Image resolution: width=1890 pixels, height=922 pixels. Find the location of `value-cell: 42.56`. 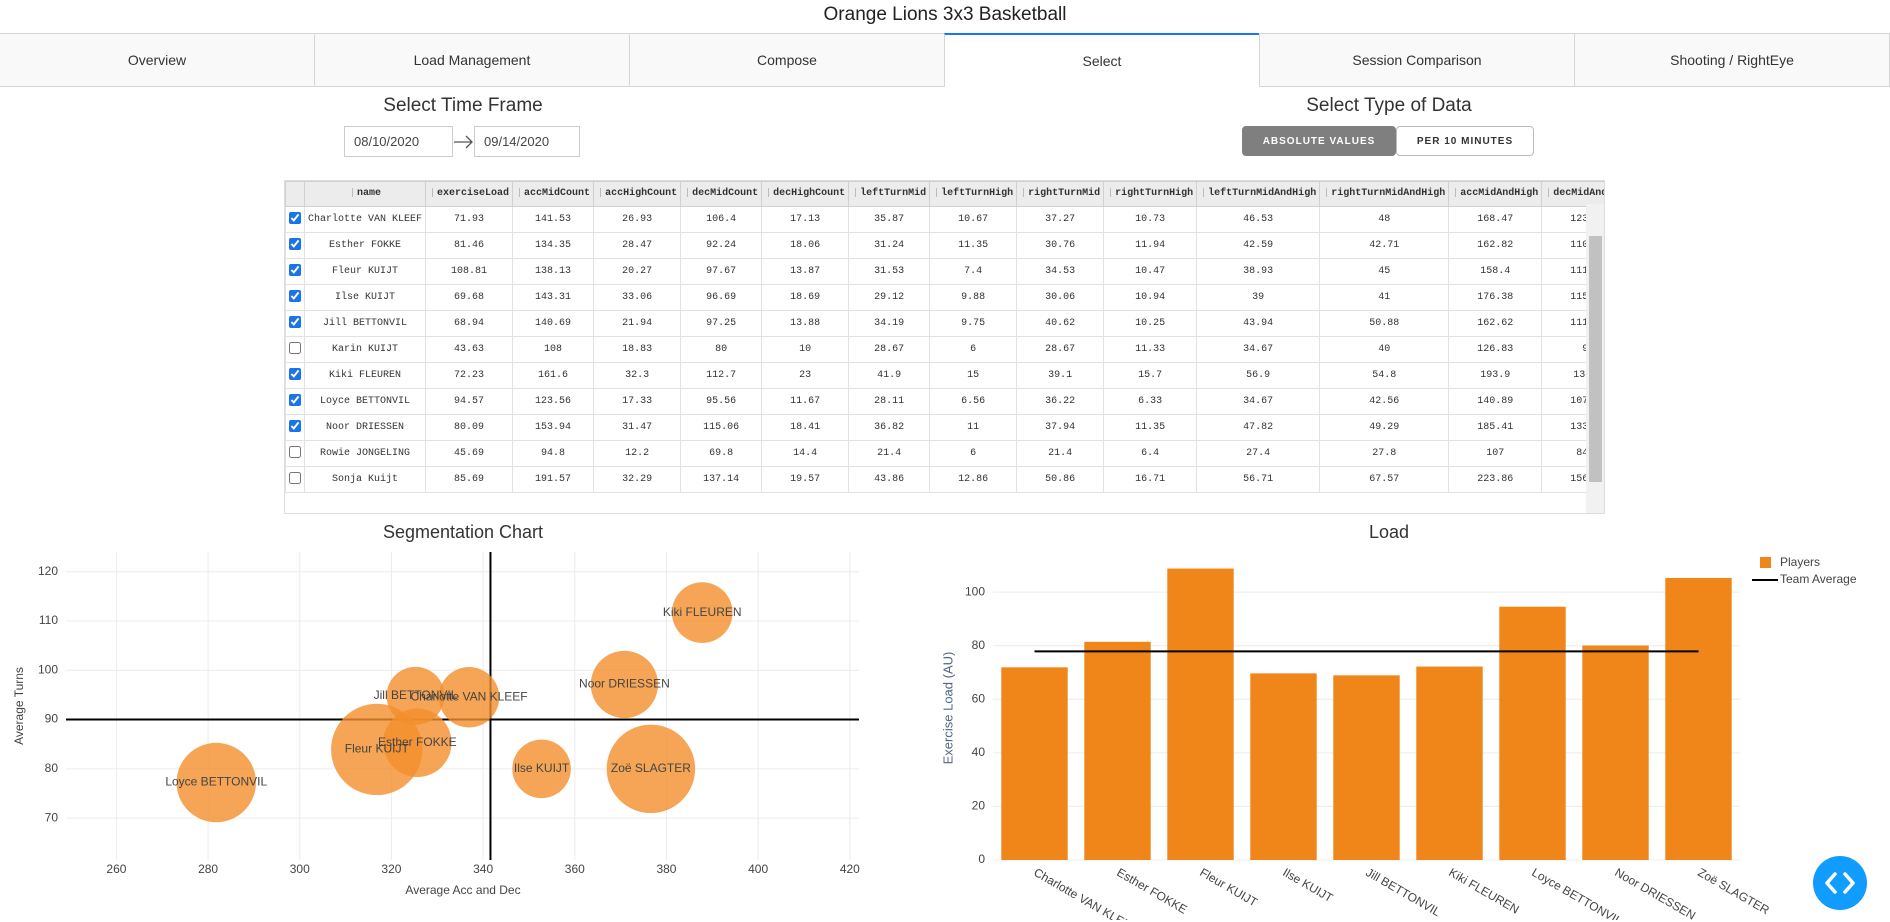

value-cell: 42.56 is located at coordinates (1384, 401).